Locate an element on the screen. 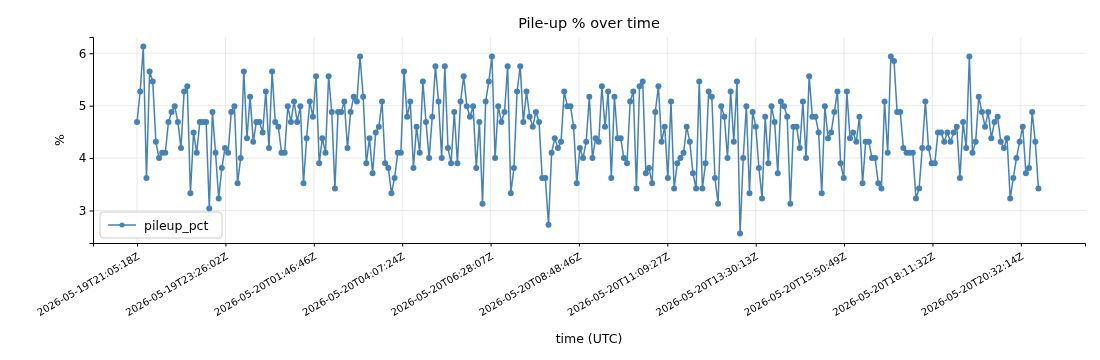 The width and height of the screenshot is (1100, 360). y-tick-label: 4 is located at coordinates (82, 158).